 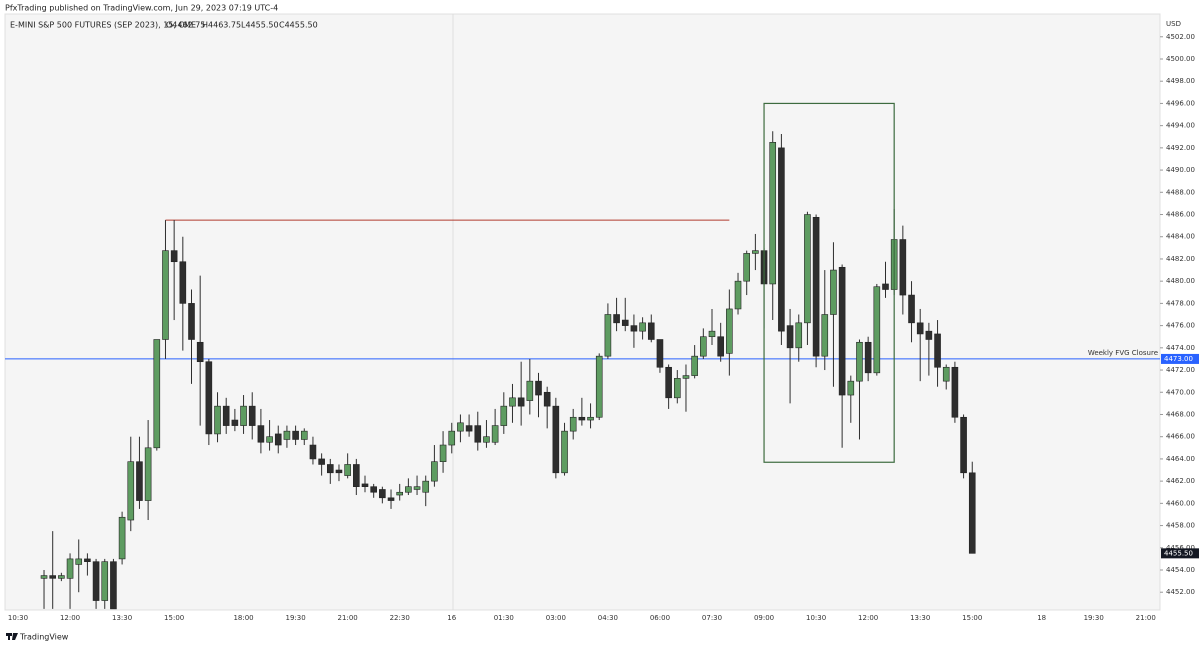 I want to click on y-tick-label: 4484.00, so click(x=1180, y=237).